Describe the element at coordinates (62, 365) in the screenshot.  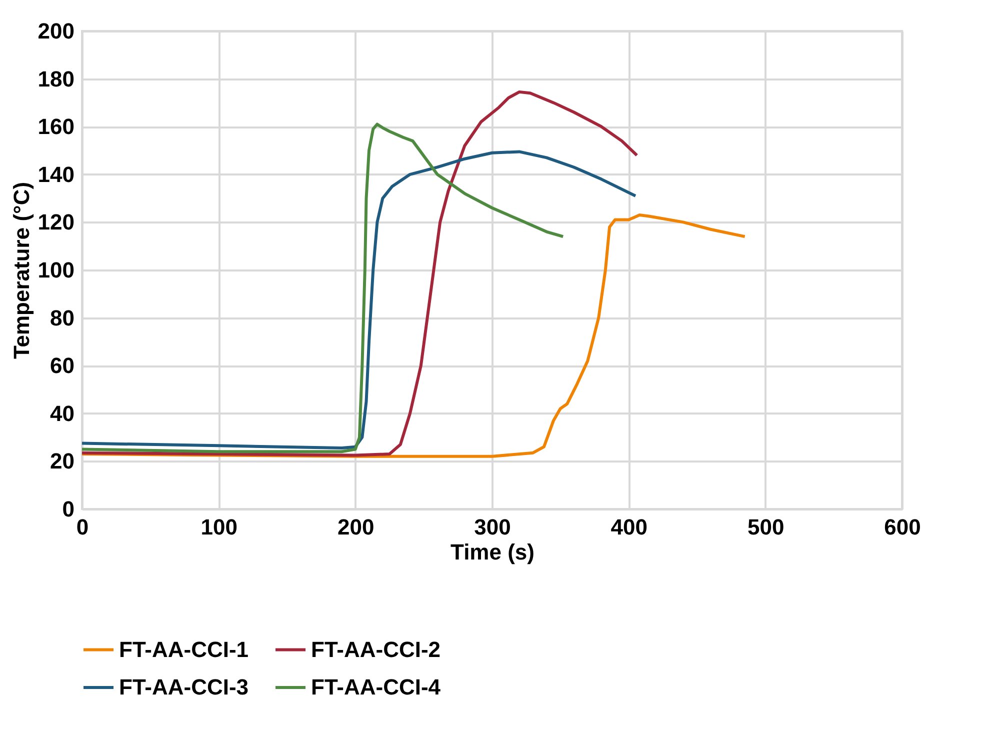
I see `y-tick-label: 60` at that location.